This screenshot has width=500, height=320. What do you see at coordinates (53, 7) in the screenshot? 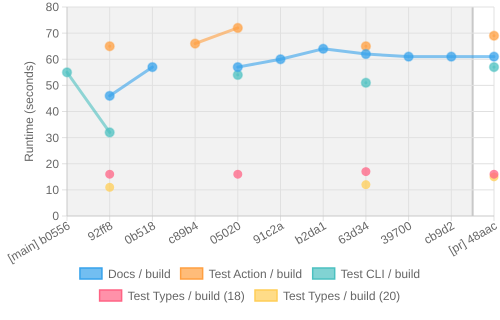
I see `y-tick-label: 80` at bounding box center [53, 7].